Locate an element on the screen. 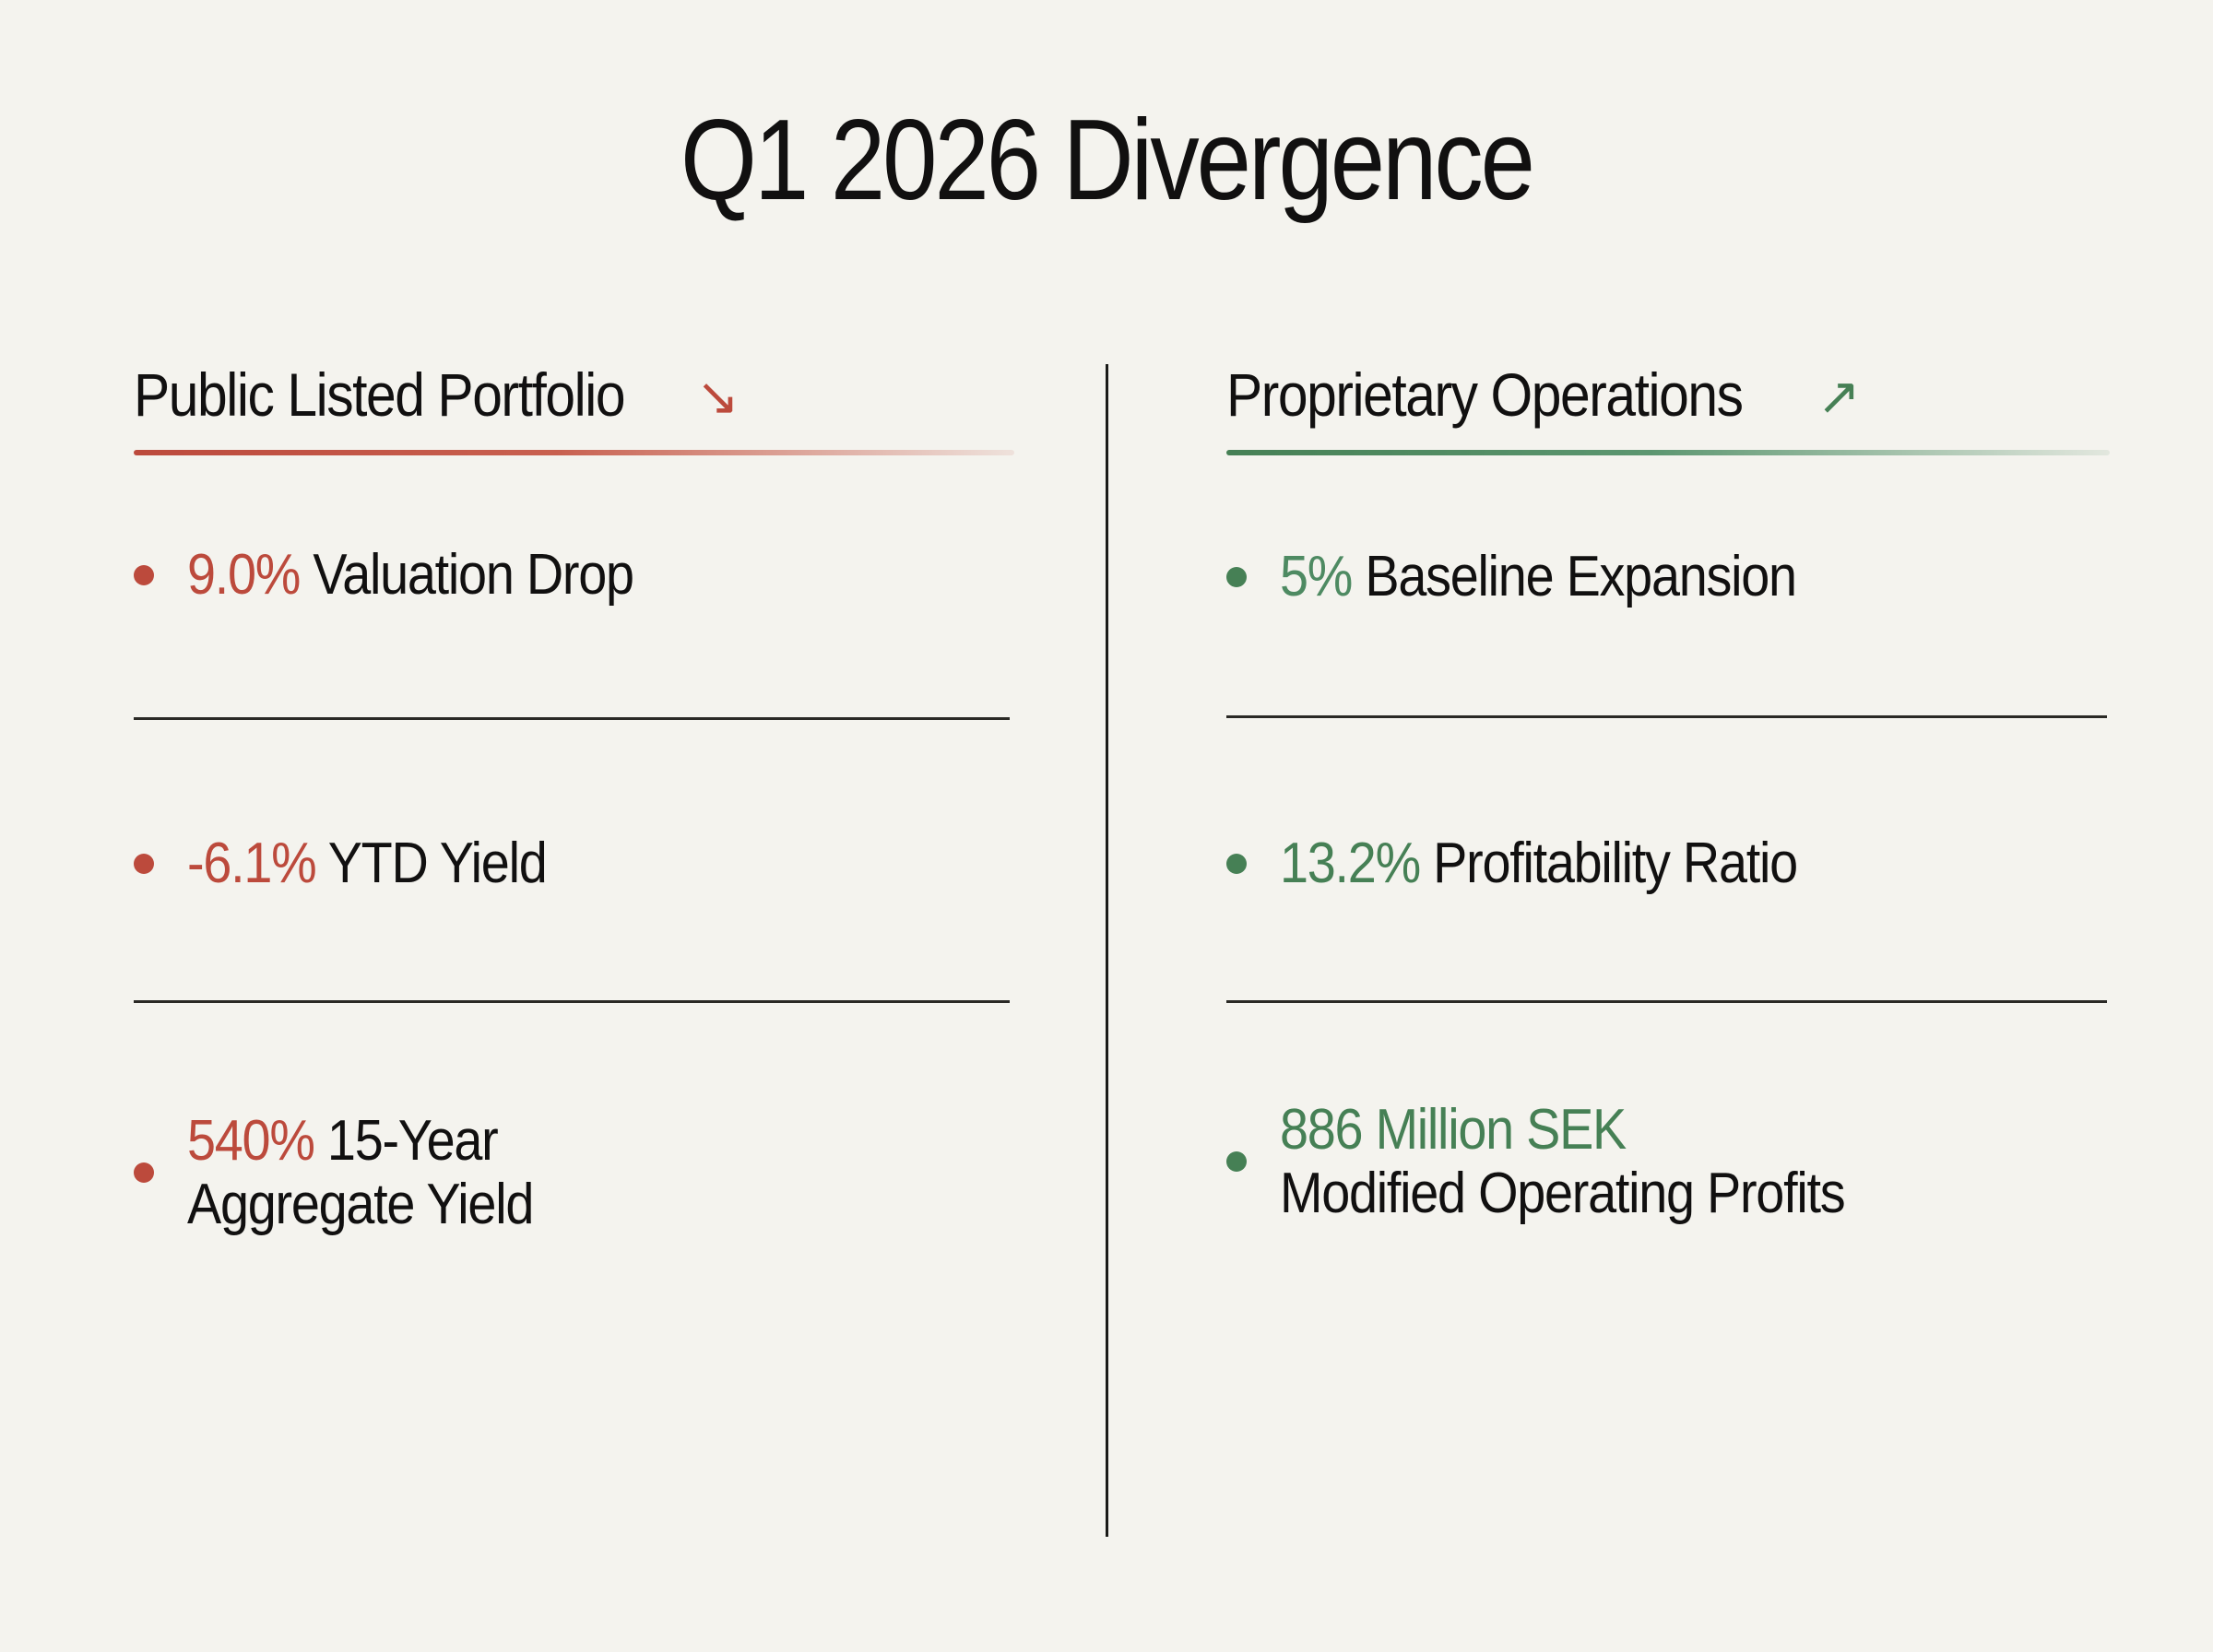 The height and width of the screenshot is (1652, 2213). metric-text: 9.0% Valuation Drop is located at coordinates (410, 575).